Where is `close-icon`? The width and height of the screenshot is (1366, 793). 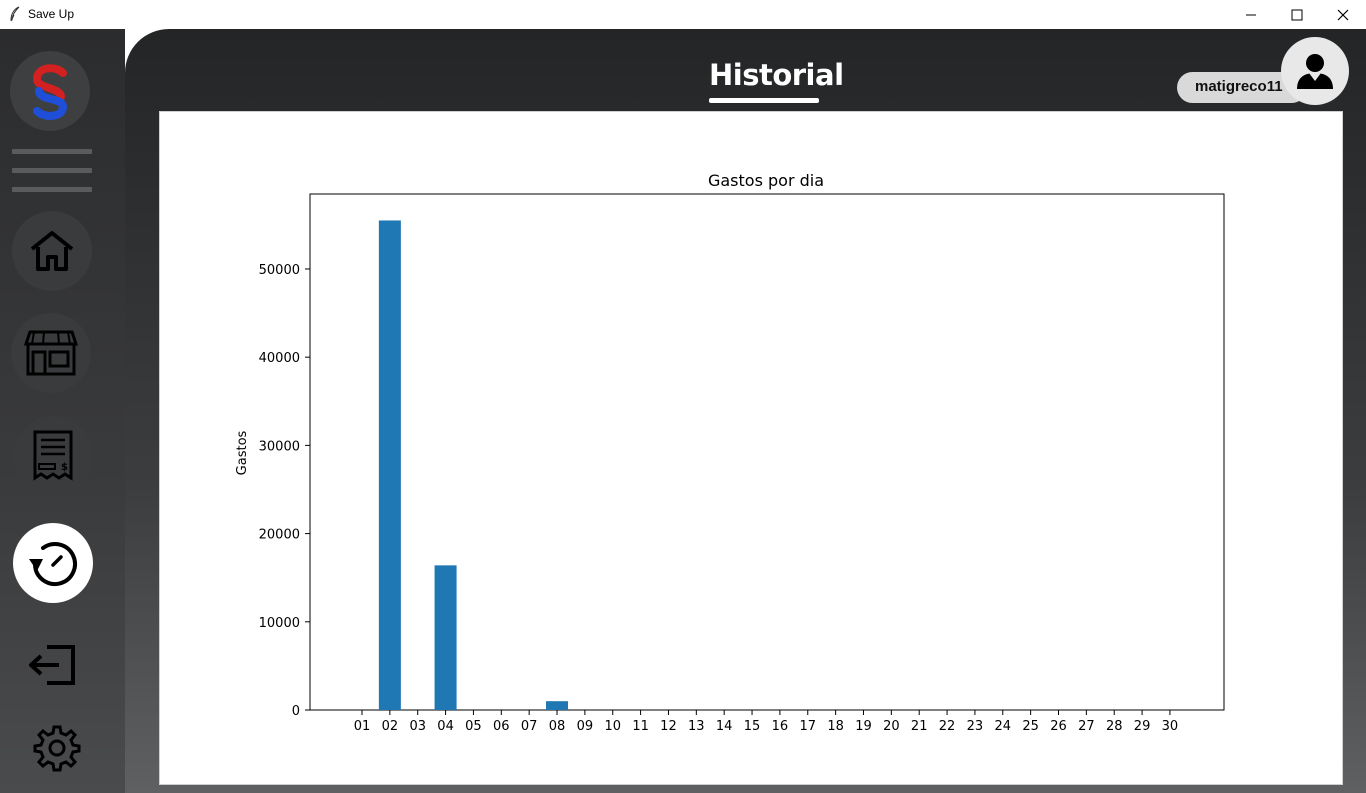 close-icon is located at coordinates (1343, 14).